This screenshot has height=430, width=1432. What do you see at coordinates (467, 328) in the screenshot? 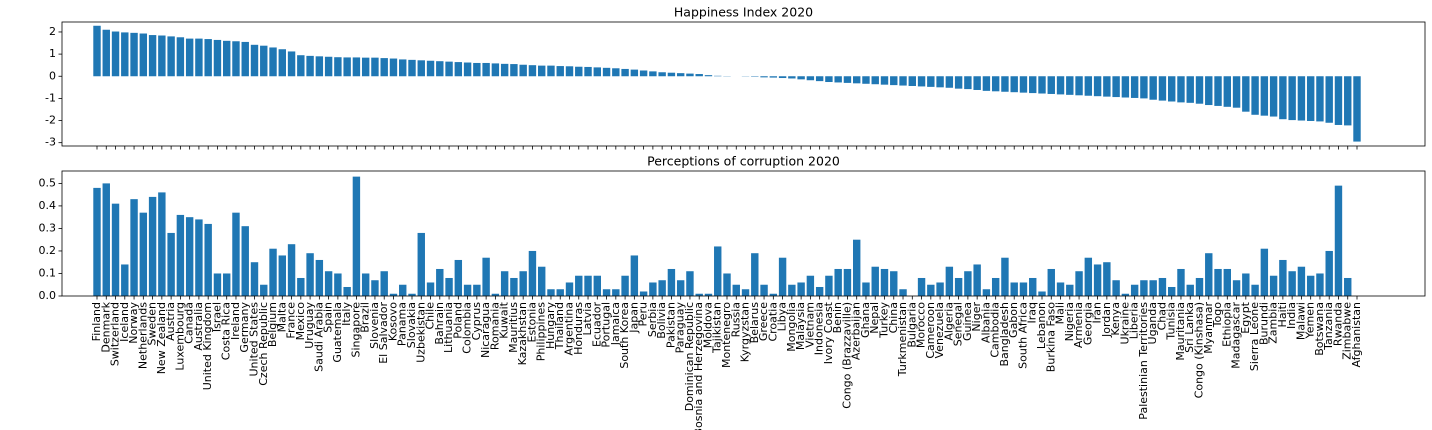
I see `x-tick-label: Colombia` at bounding box center [467, 328].